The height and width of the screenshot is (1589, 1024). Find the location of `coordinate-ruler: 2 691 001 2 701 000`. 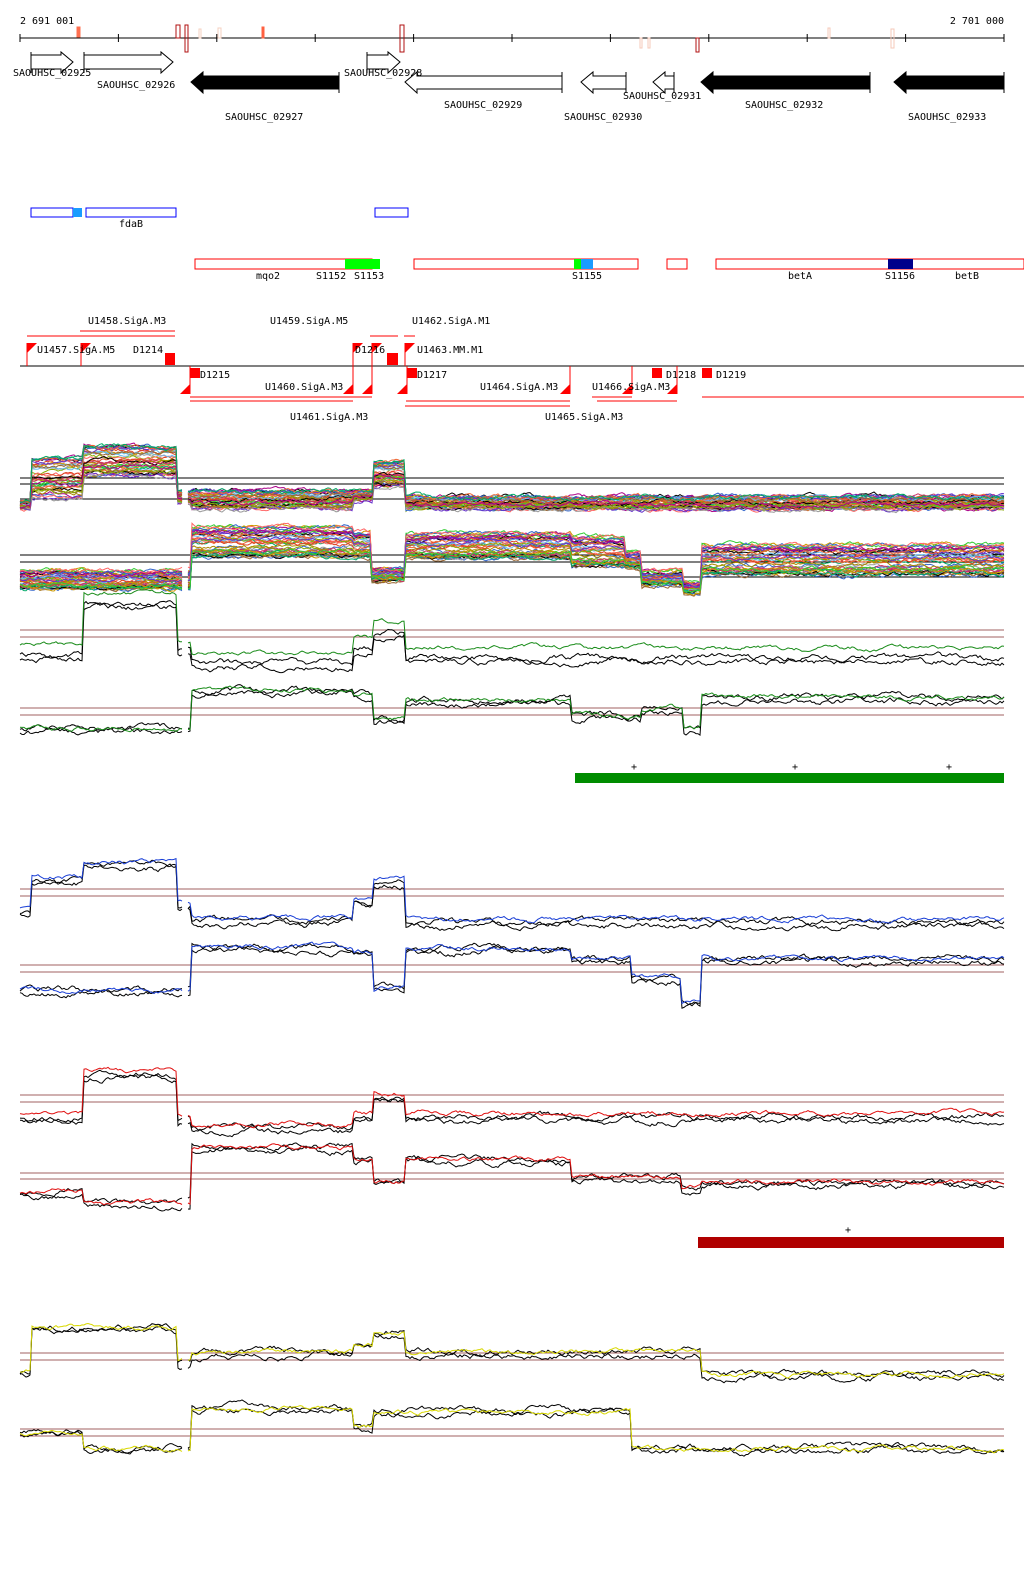

coordinate-ruler: 2 691 001 2 701 000 is located at coordinates (512, 34).